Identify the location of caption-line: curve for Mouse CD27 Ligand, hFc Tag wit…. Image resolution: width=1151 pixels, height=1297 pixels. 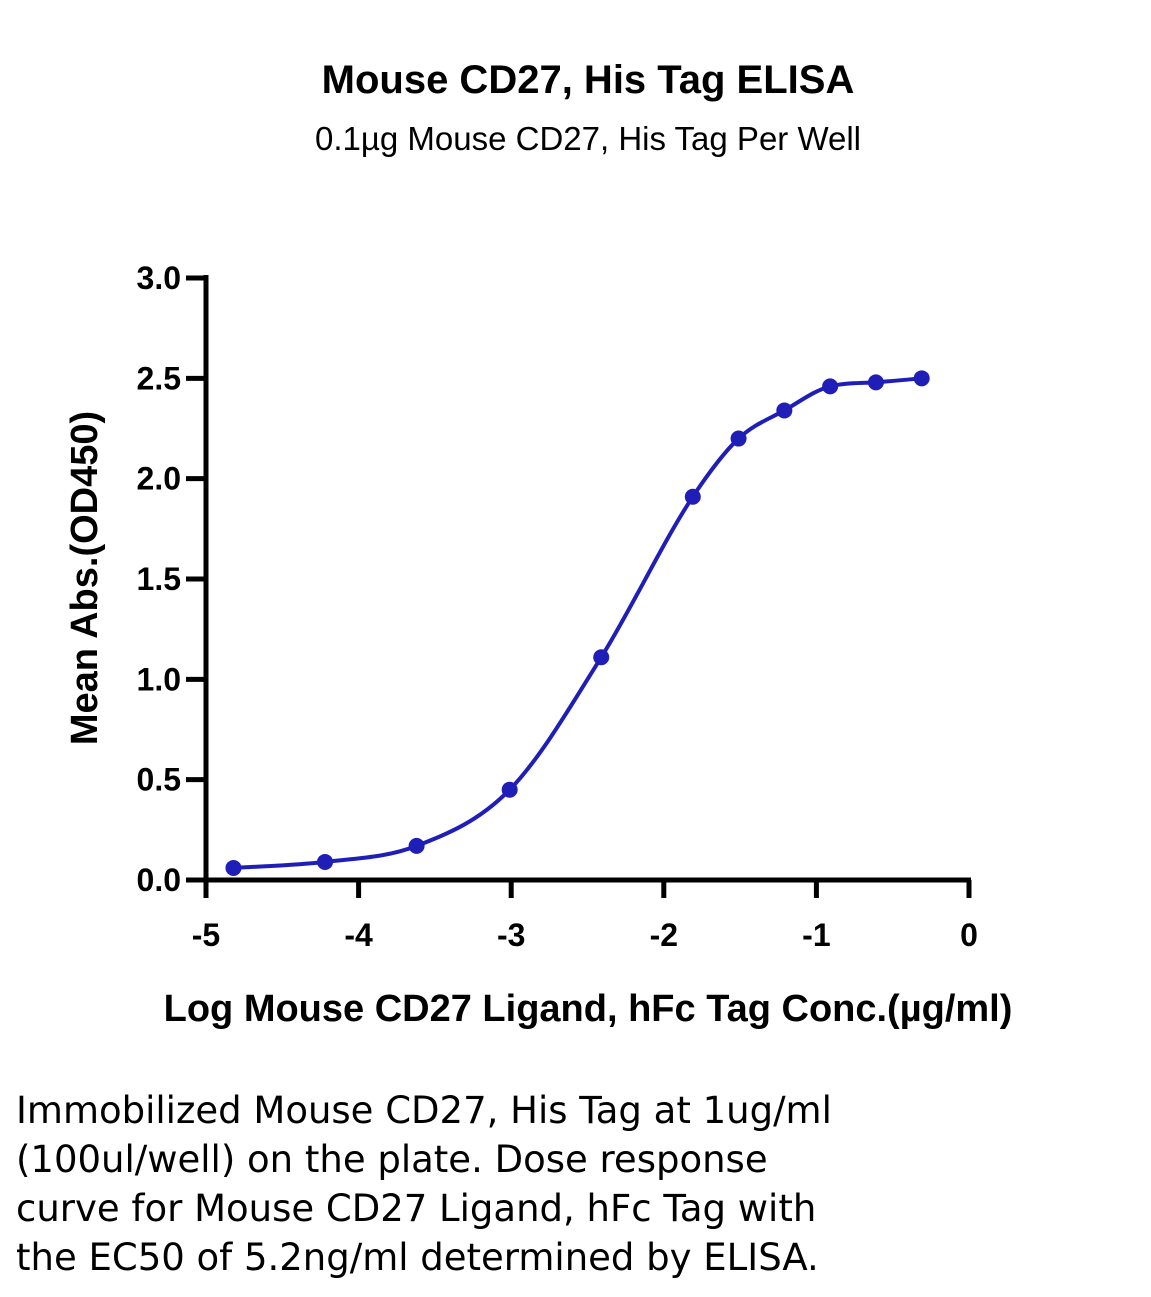
(416, 1208).